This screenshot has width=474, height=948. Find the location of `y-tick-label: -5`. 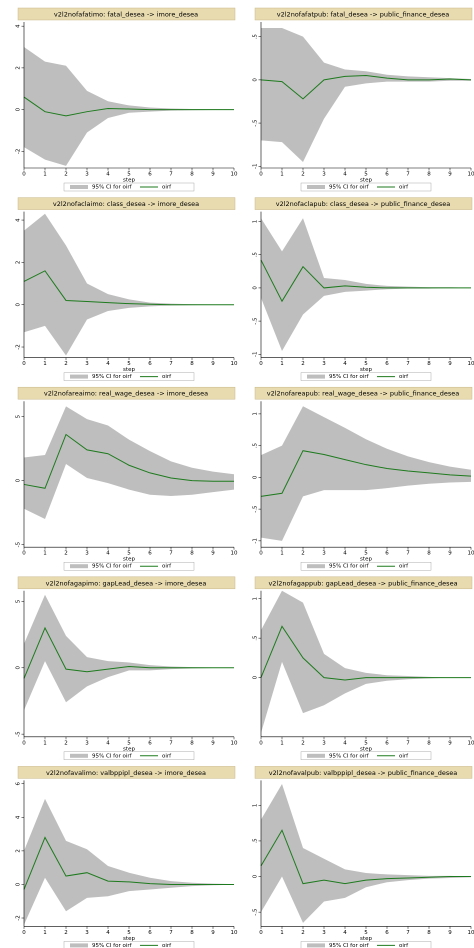

y-tick-label: -5 is located at coordinates (19, 734).